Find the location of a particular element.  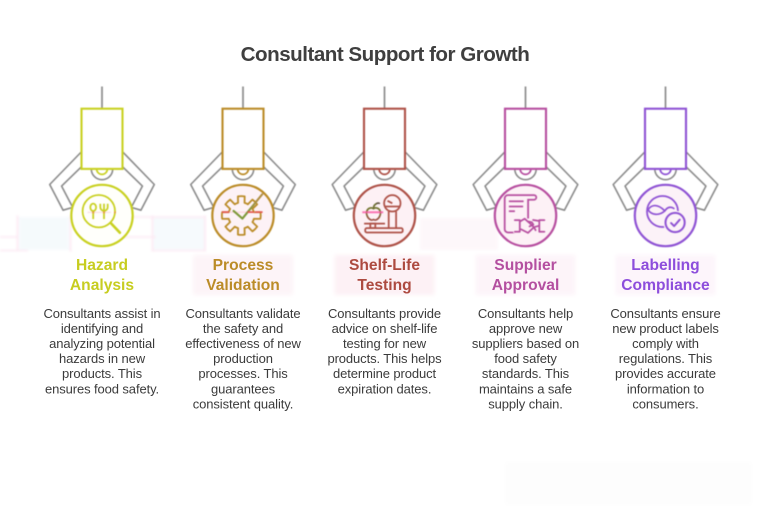

svg-text: advice on shelf-life is located at coordinates (385, 328).